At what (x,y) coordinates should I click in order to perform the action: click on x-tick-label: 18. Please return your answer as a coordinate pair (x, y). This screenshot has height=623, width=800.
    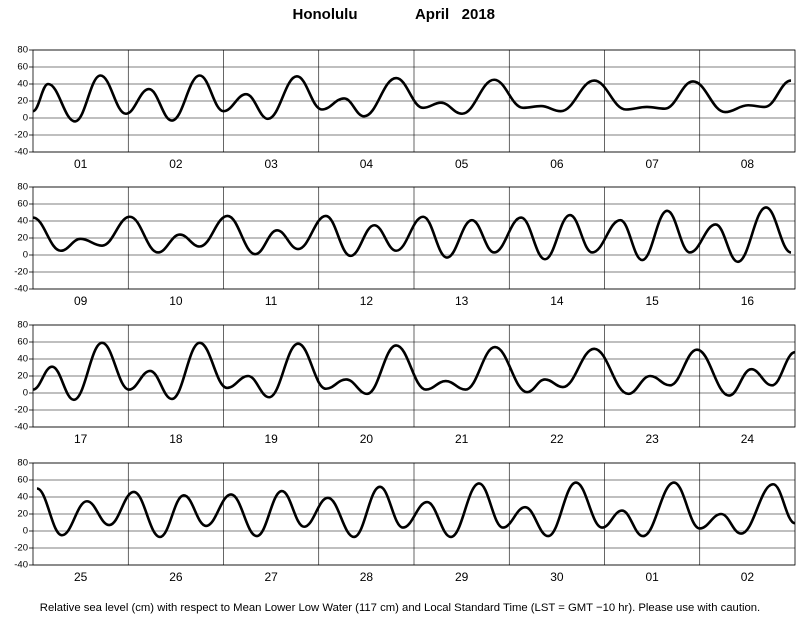
    Looking at the image, I should click on (176, 439).